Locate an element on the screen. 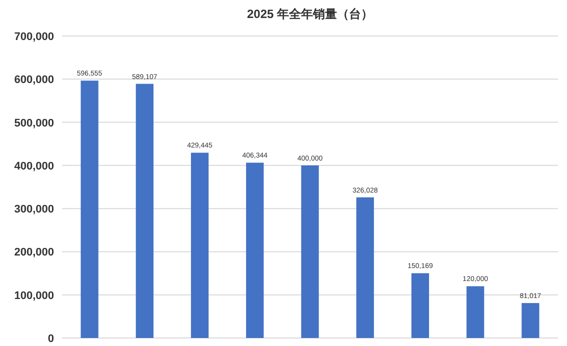  y-tick-label: 600,000 is located at coordinates (34, 80).